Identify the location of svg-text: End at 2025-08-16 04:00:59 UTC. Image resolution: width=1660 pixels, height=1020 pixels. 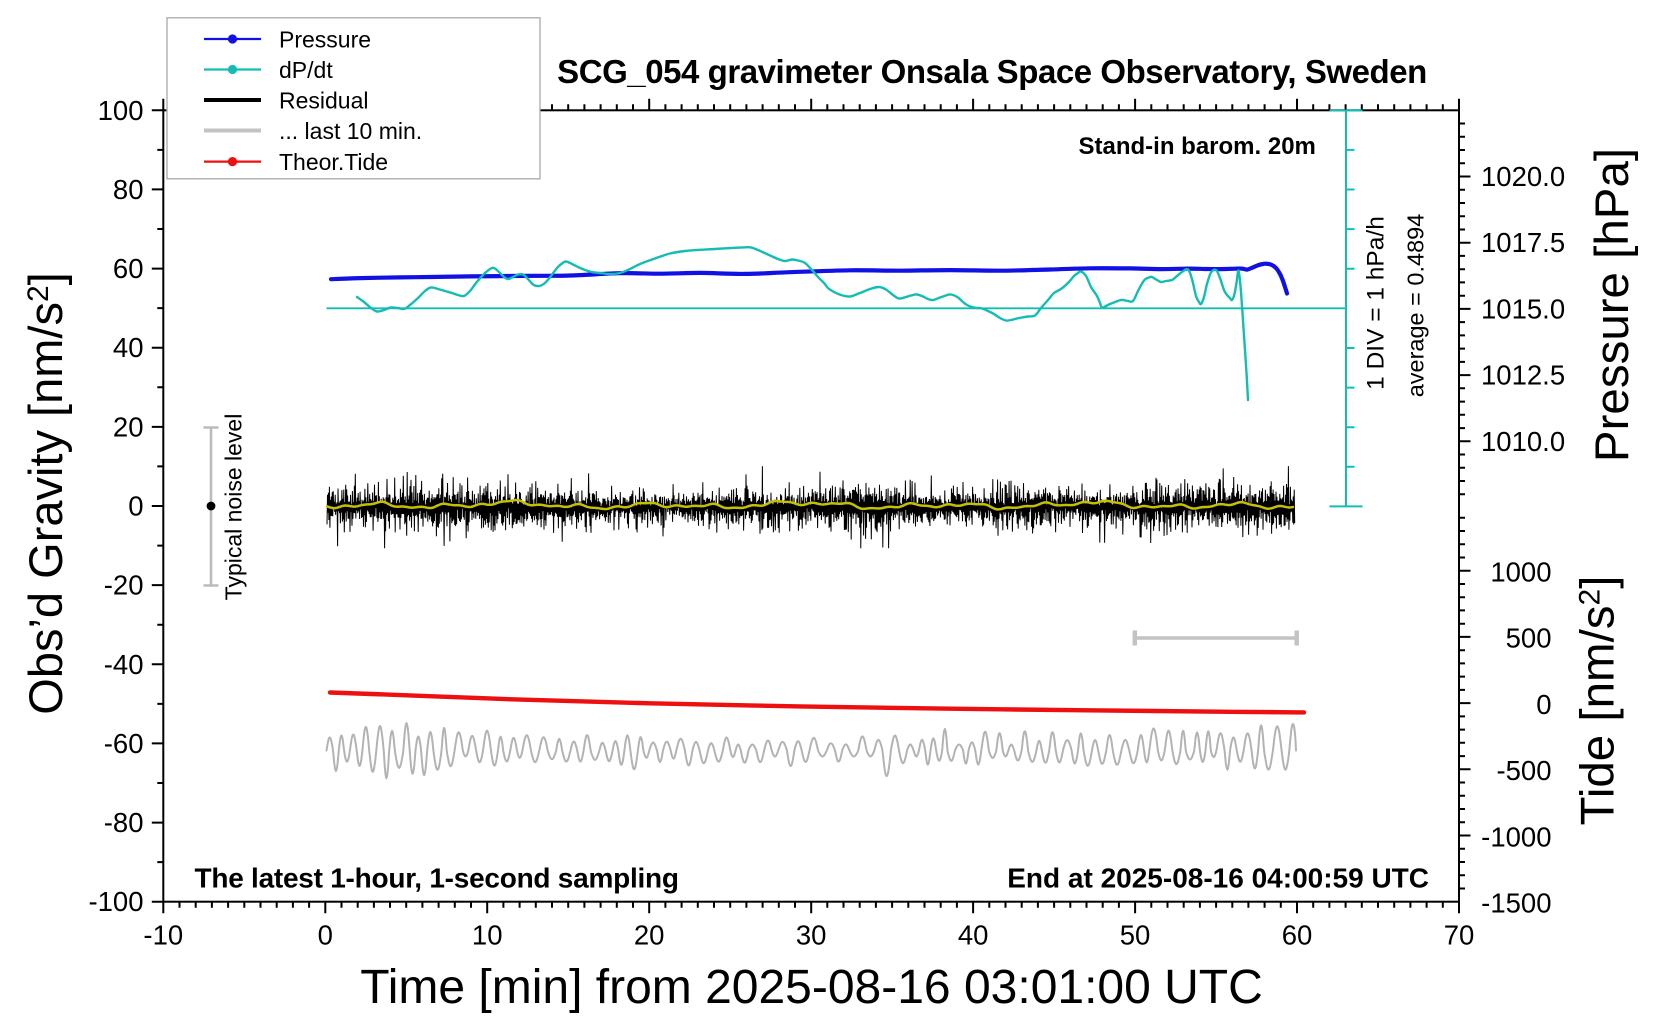
(1218, 878).